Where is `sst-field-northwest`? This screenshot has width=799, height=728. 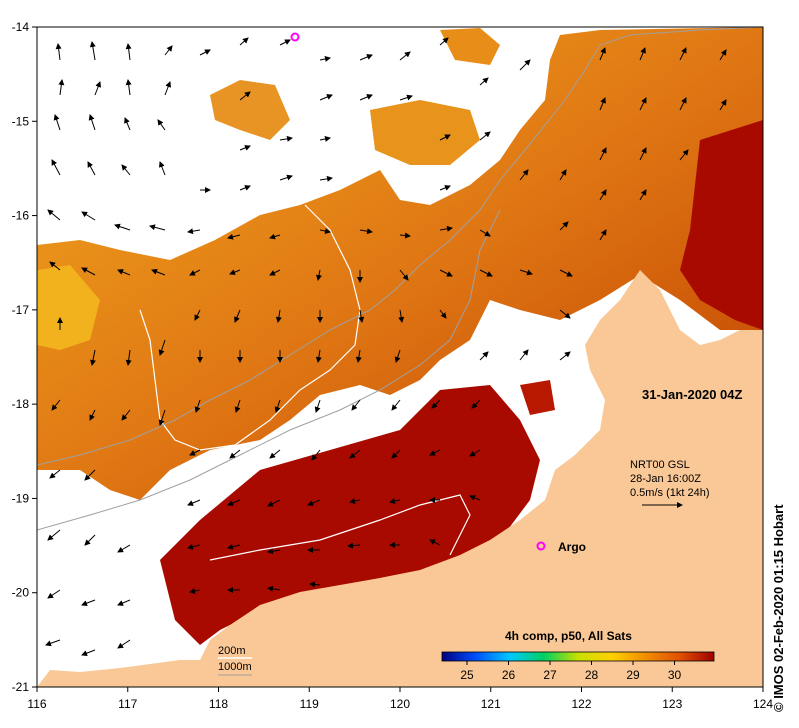 sst-field-northwest is located at coordinates (250, 110).